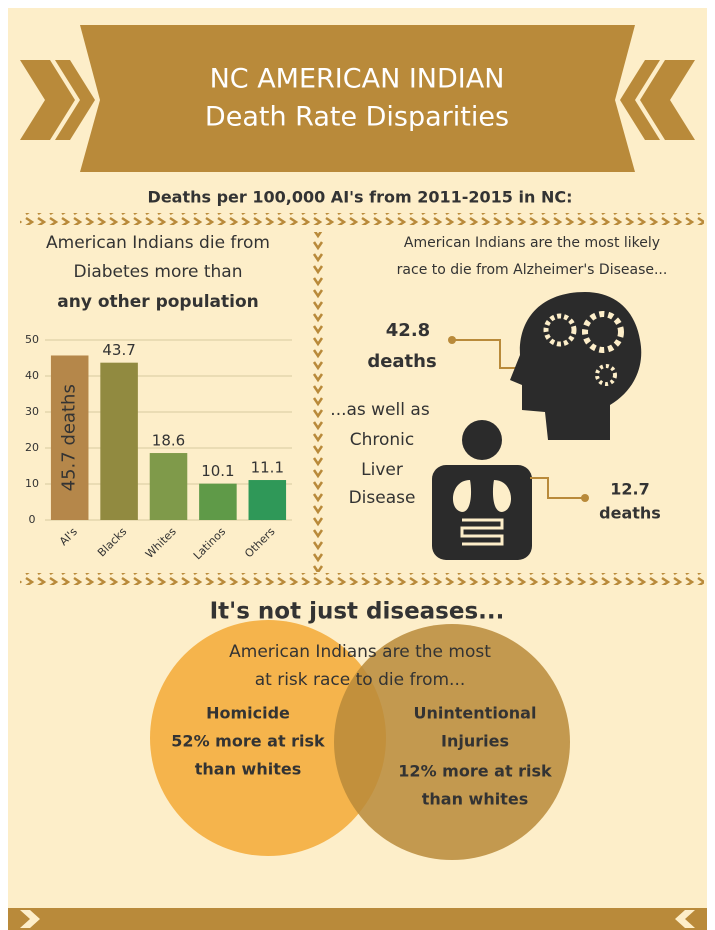 The height and width of the screenshot is (930, 715). I want to click on y-tick-label: 40, so click(32, 375).